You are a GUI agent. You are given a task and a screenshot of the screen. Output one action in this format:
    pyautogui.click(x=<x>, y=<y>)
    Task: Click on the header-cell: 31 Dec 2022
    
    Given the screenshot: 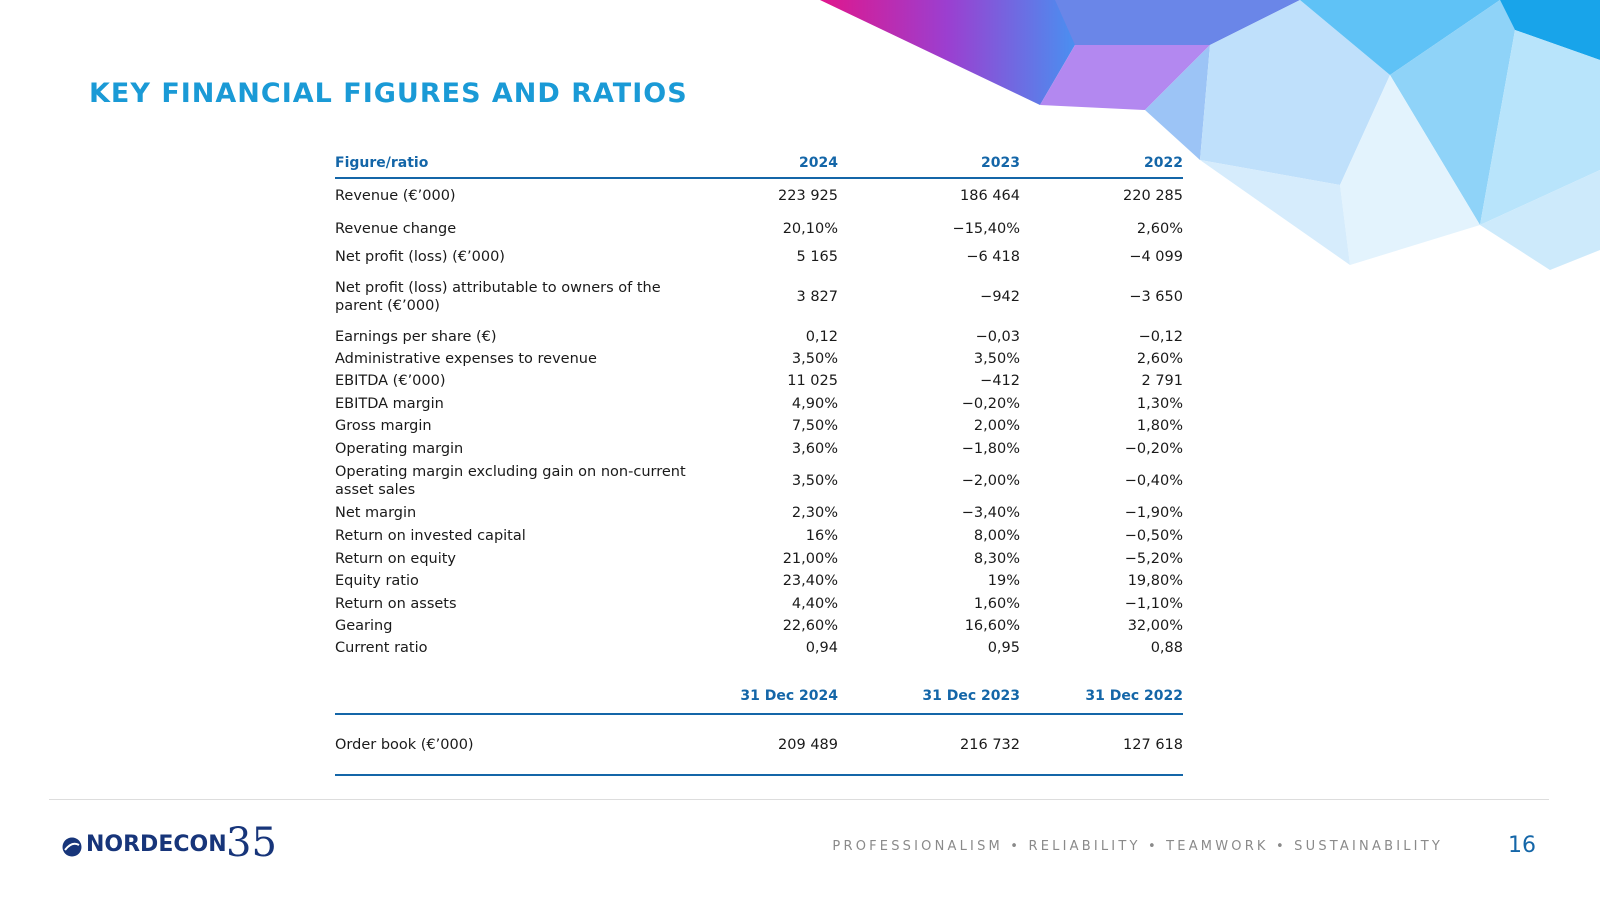 What is the action you would take?
    pyautogui.click(x=1134, y=696)
    